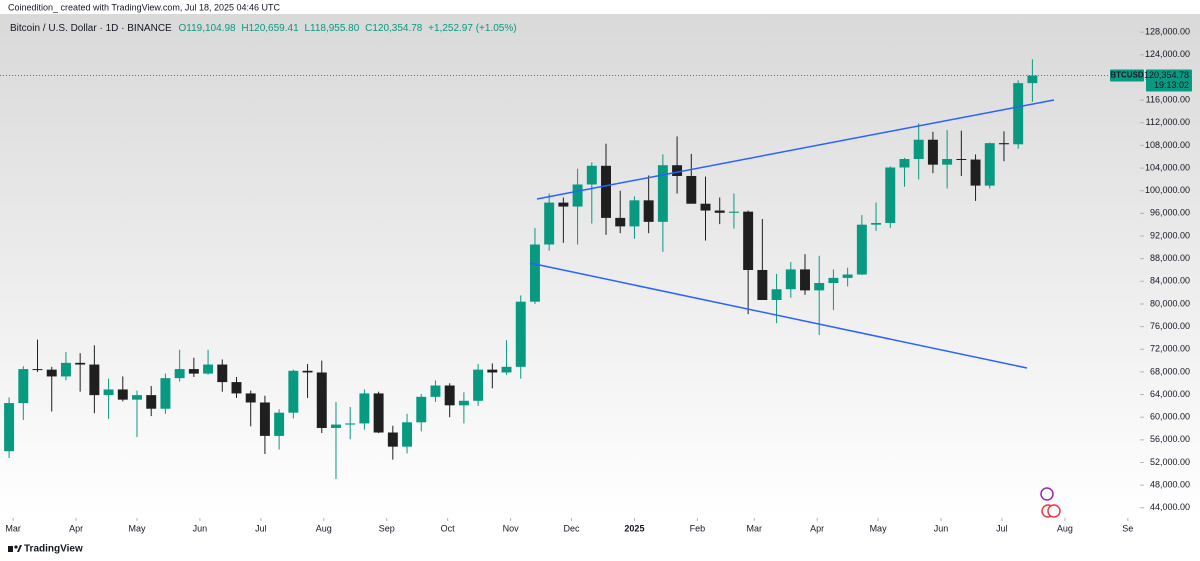 This screenshot has height=561, width=1200. I want to click on countdown-label: 19:13:02, so click(1171, 85).